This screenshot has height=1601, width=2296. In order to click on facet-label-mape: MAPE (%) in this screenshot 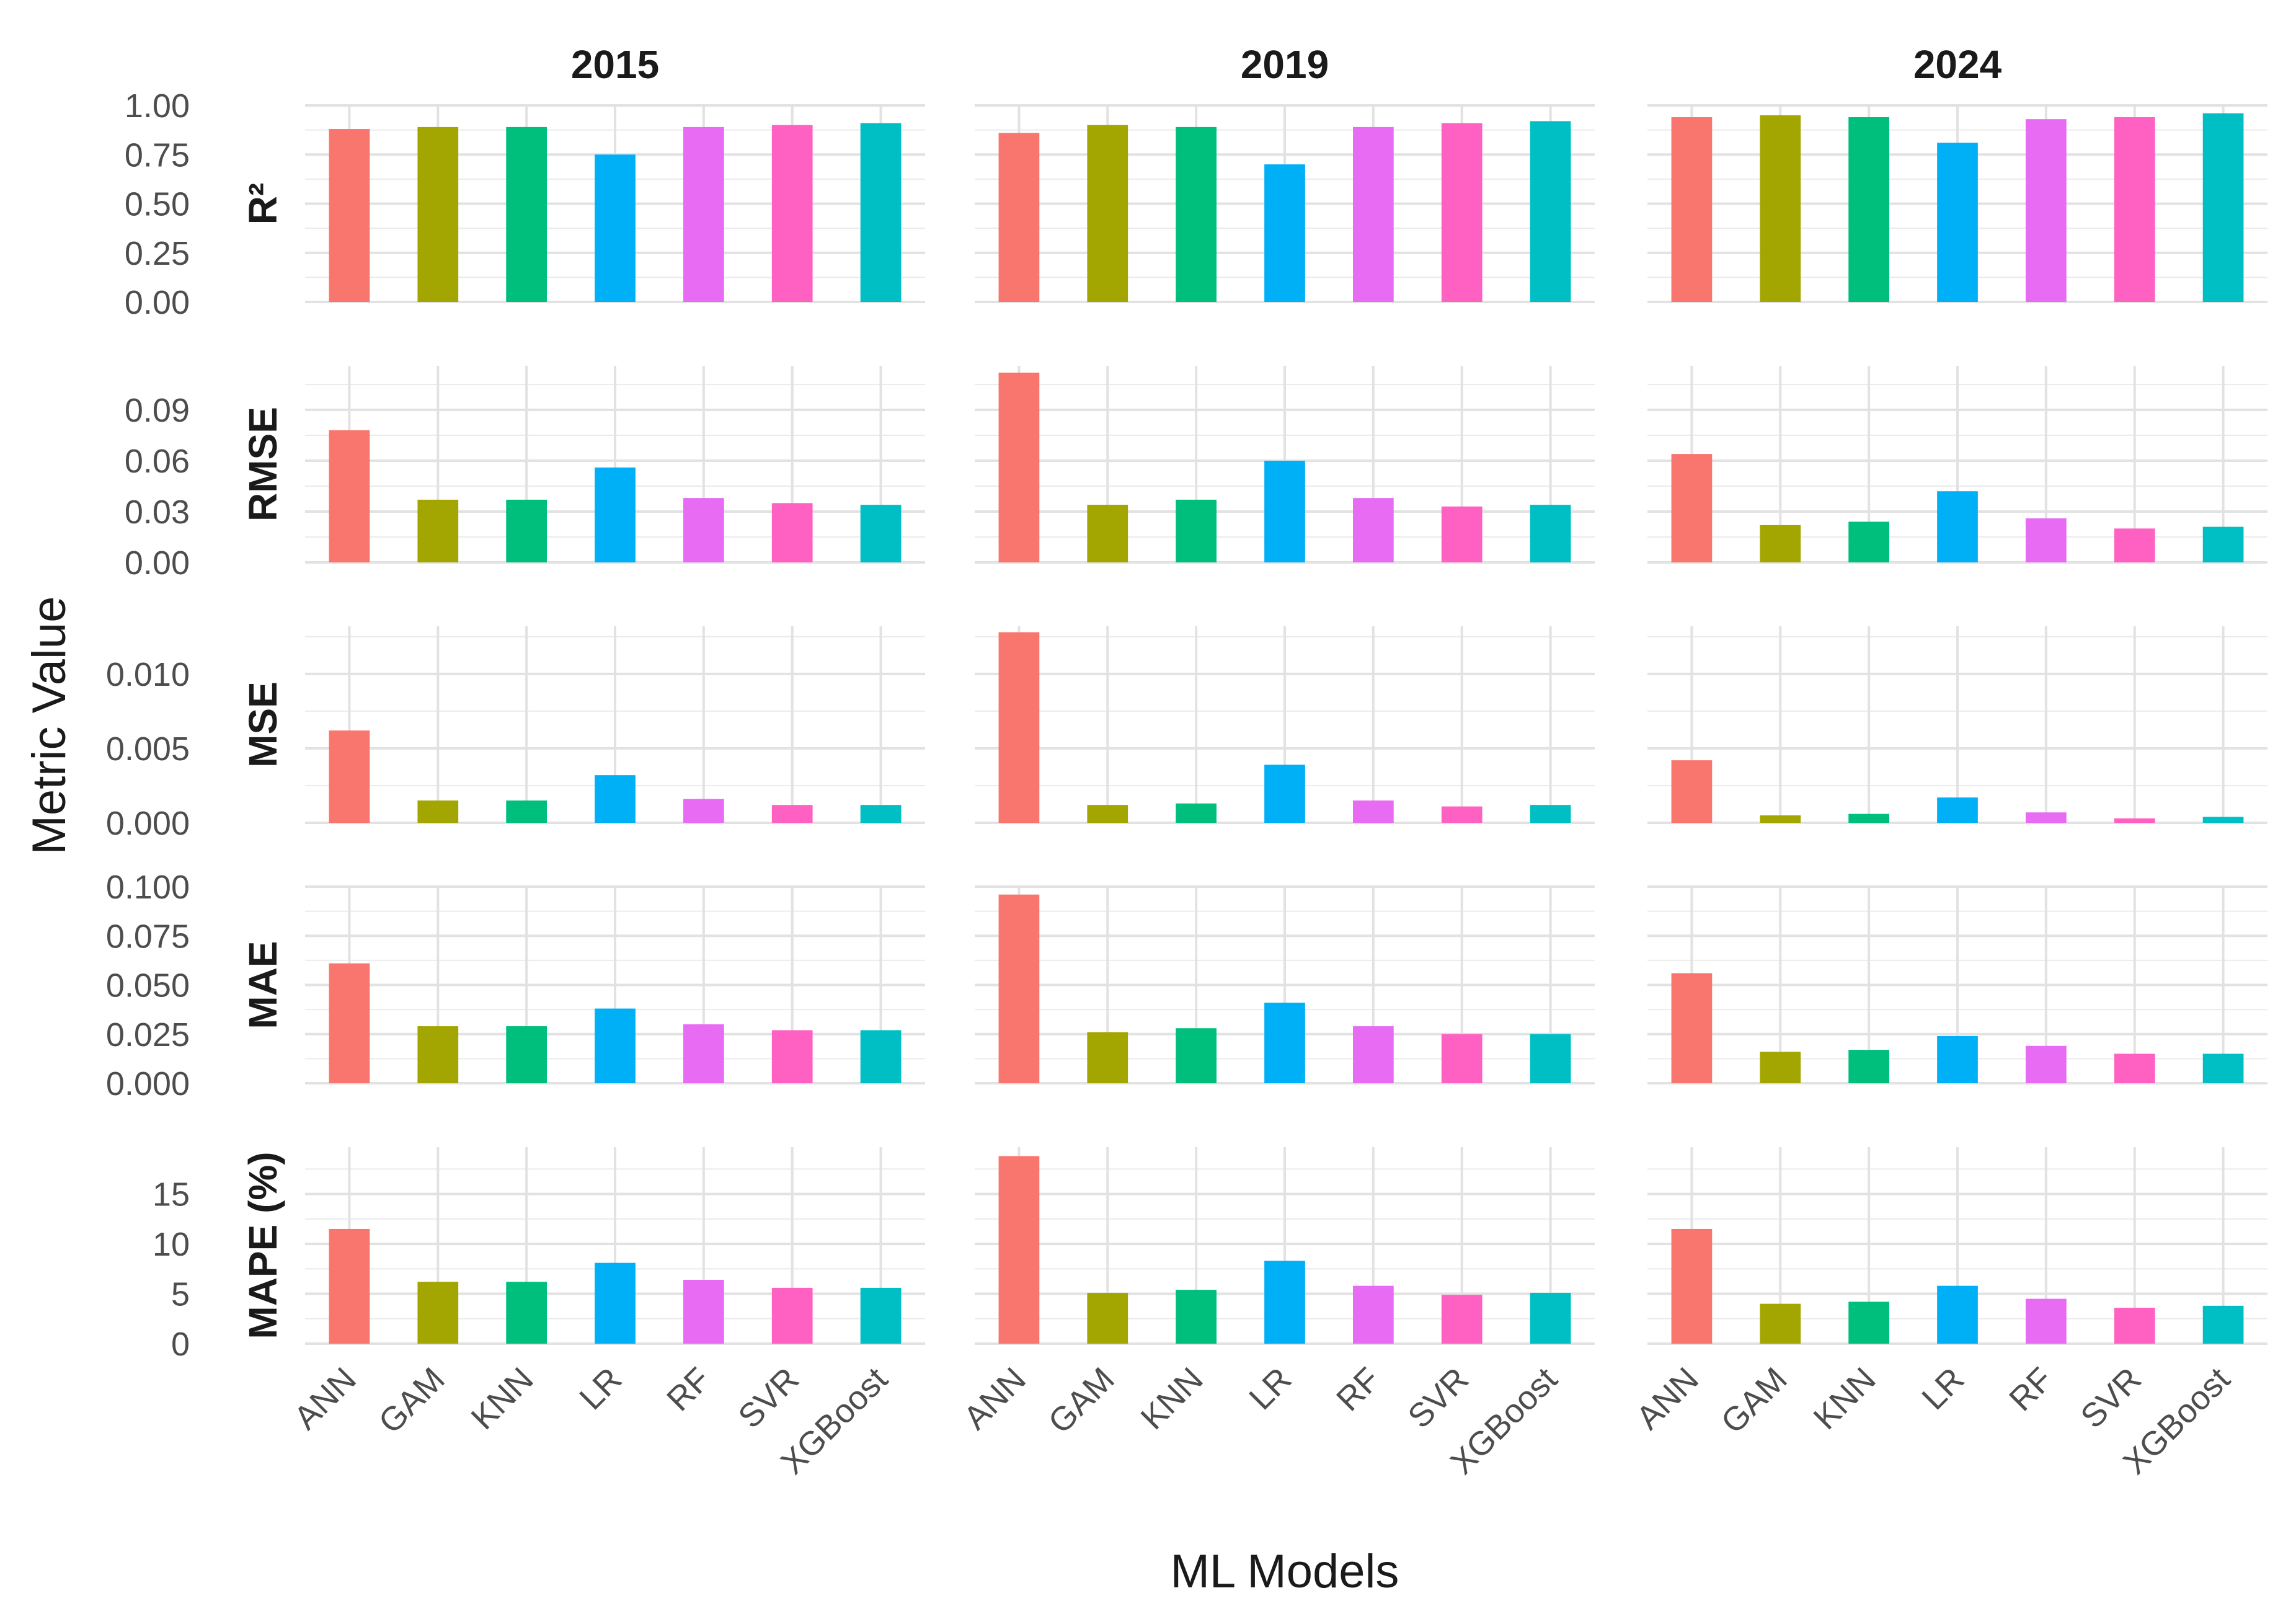, I will do `click(263, 1245)`.